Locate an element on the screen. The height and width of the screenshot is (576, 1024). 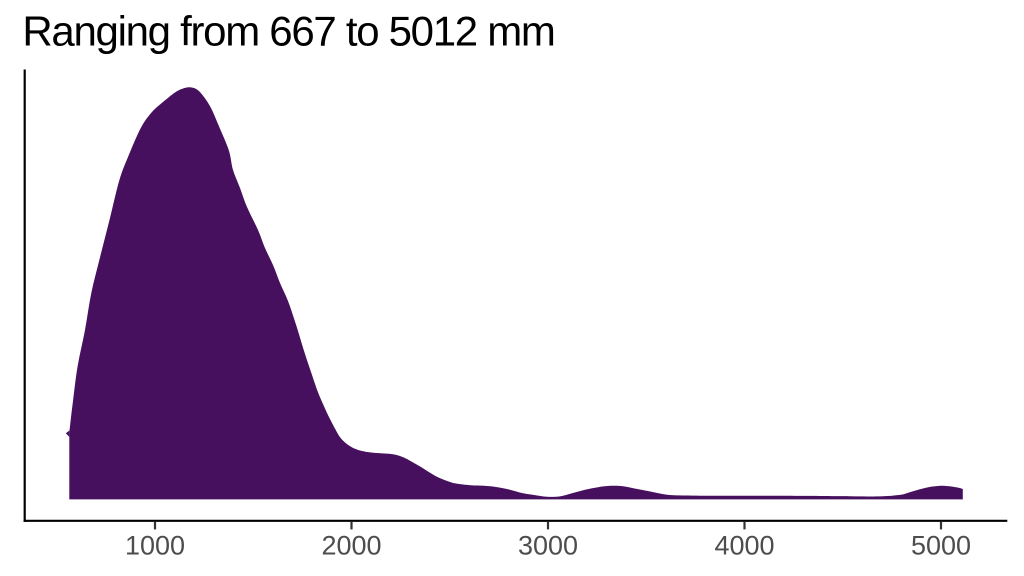
svg-text: 2000 is located at coordinates (351, 545).